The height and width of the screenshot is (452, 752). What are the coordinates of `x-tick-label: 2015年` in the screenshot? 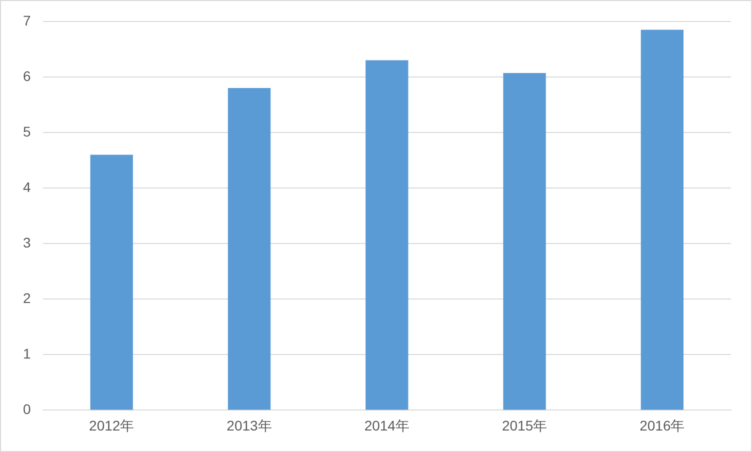 It's located at (525, 425).